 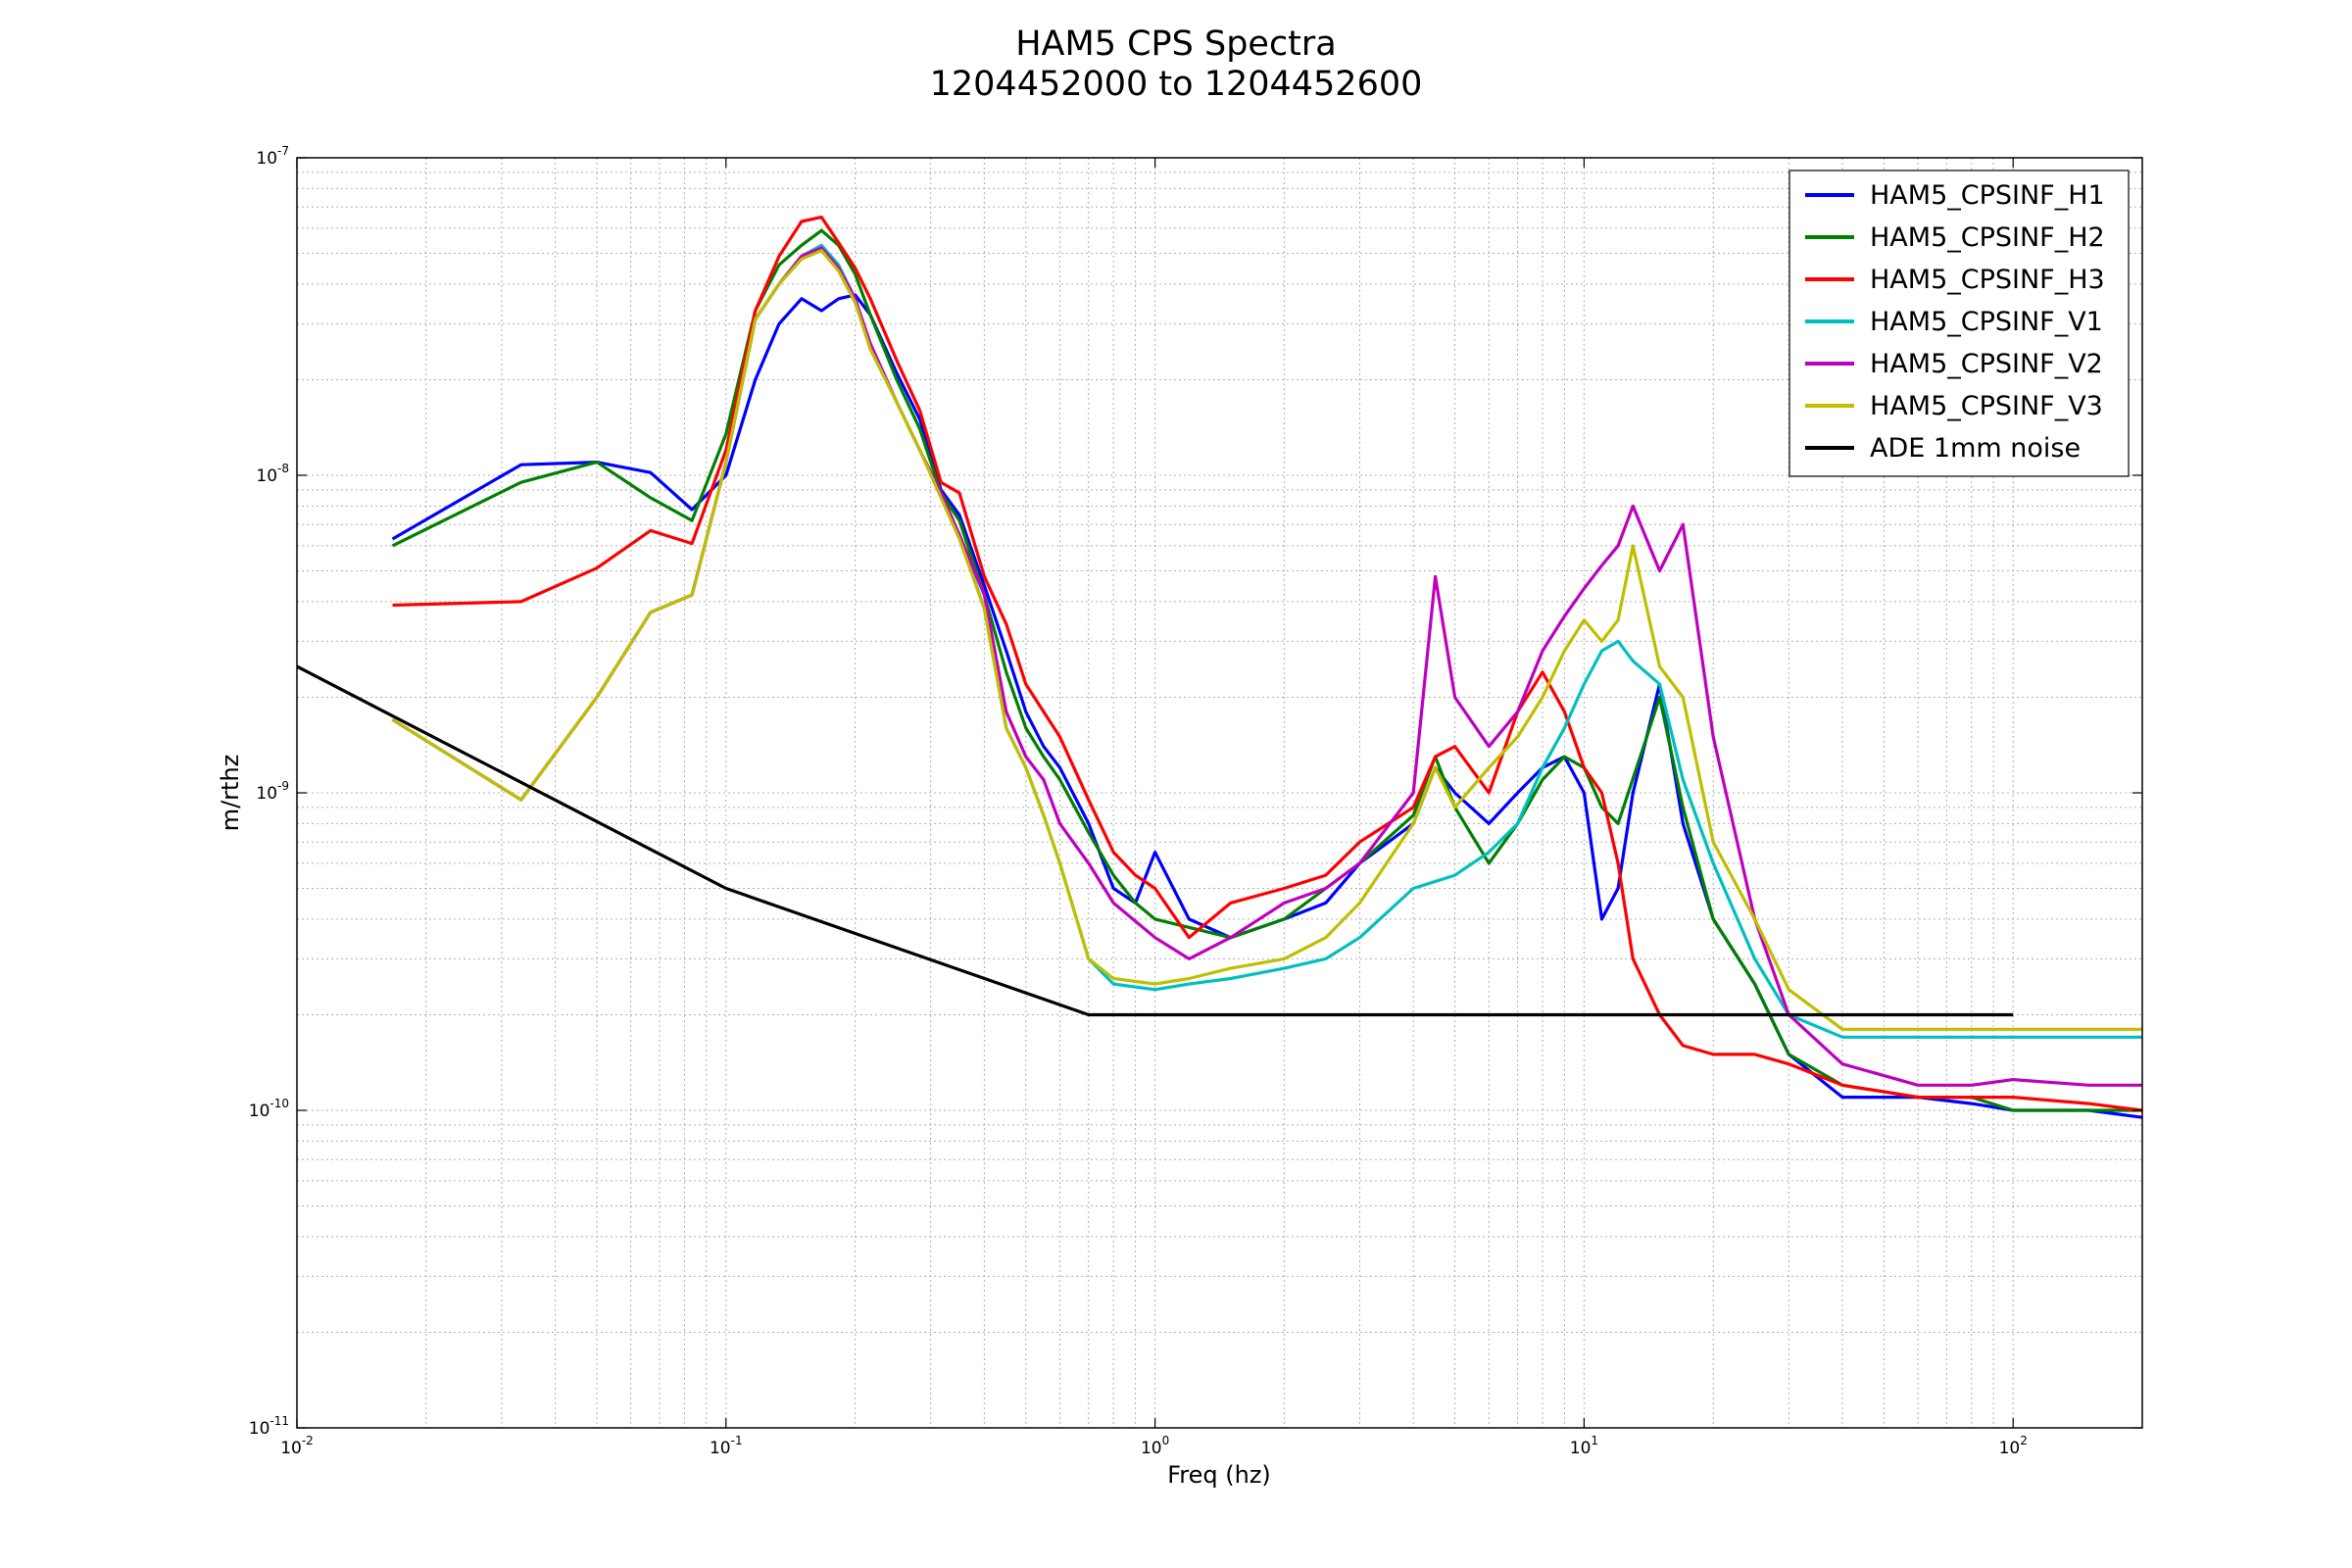 What do you see at coordinates (1986, 406) in the screenshot?
I see `legend-label: HAM5_CPSINF_V3` at bounding box center [1986, 406].